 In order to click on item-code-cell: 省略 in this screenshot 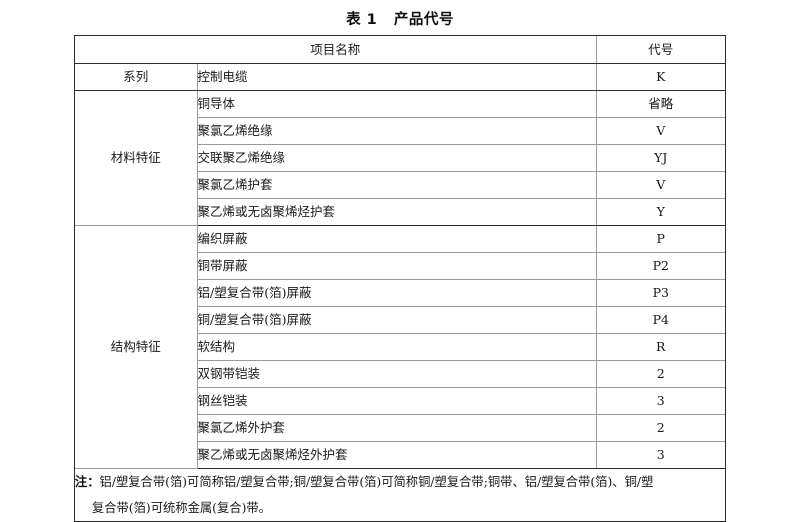, I will do `click(660, 104)`.